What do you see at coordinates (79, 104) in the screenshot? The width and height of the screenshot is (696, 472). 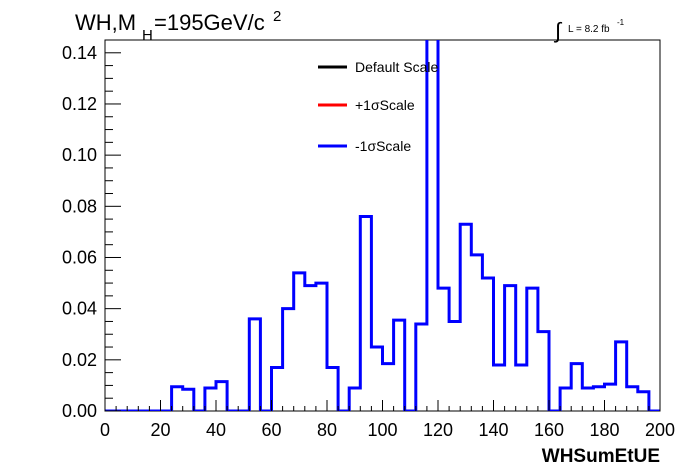 I see `y-tick-label: 0.12` at bounding box center [79, 104].